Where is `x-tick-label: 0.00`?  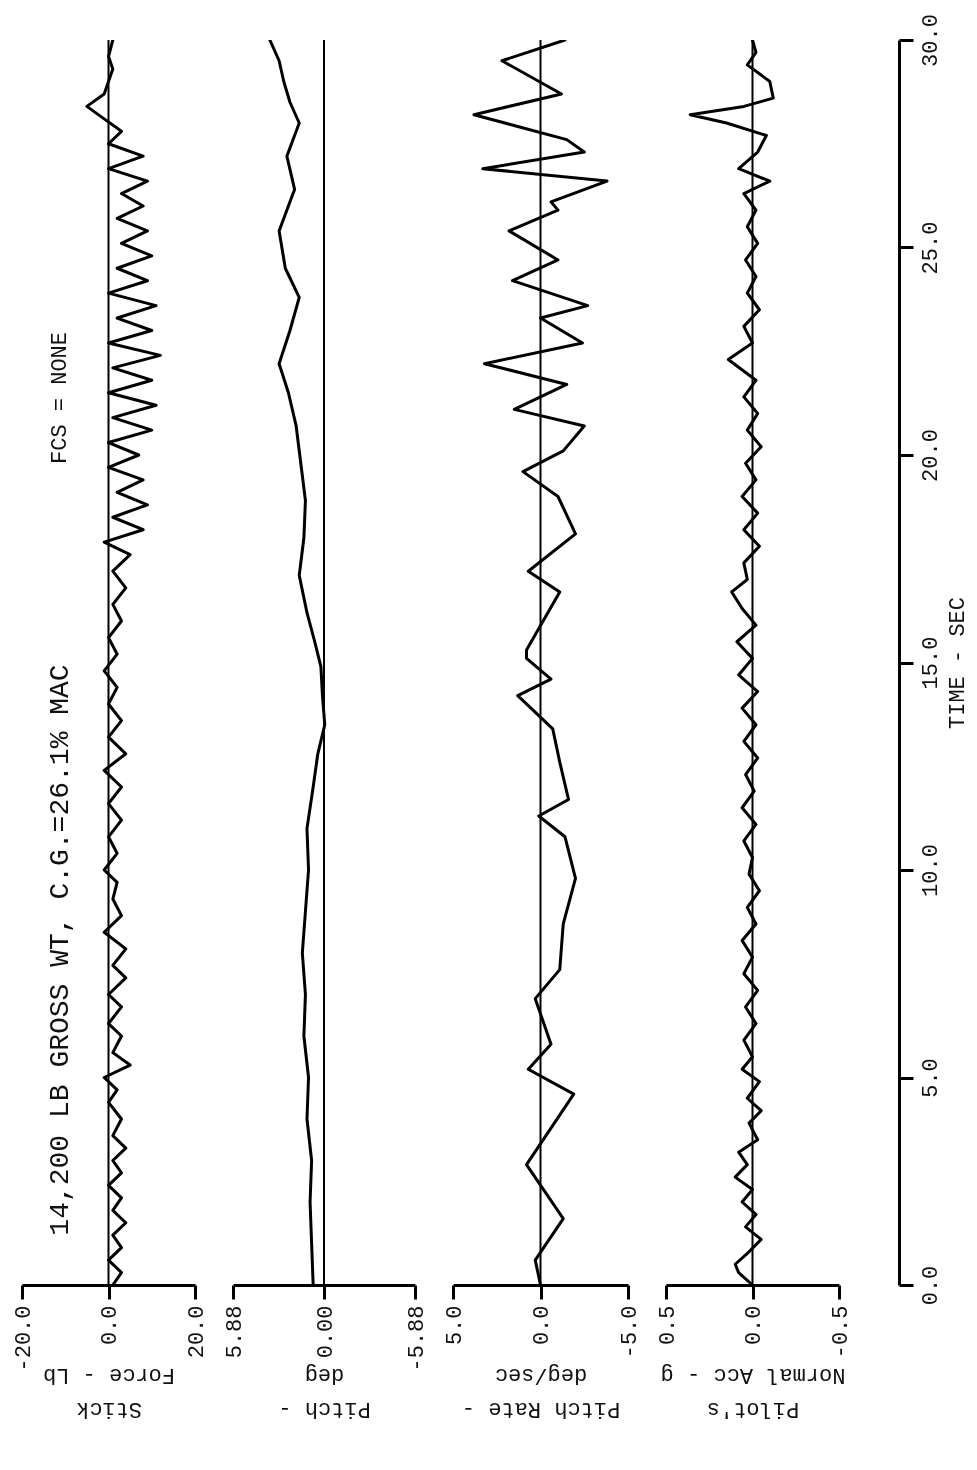 x-tick-label: 0.00 is located at coordinates (326, 1332).